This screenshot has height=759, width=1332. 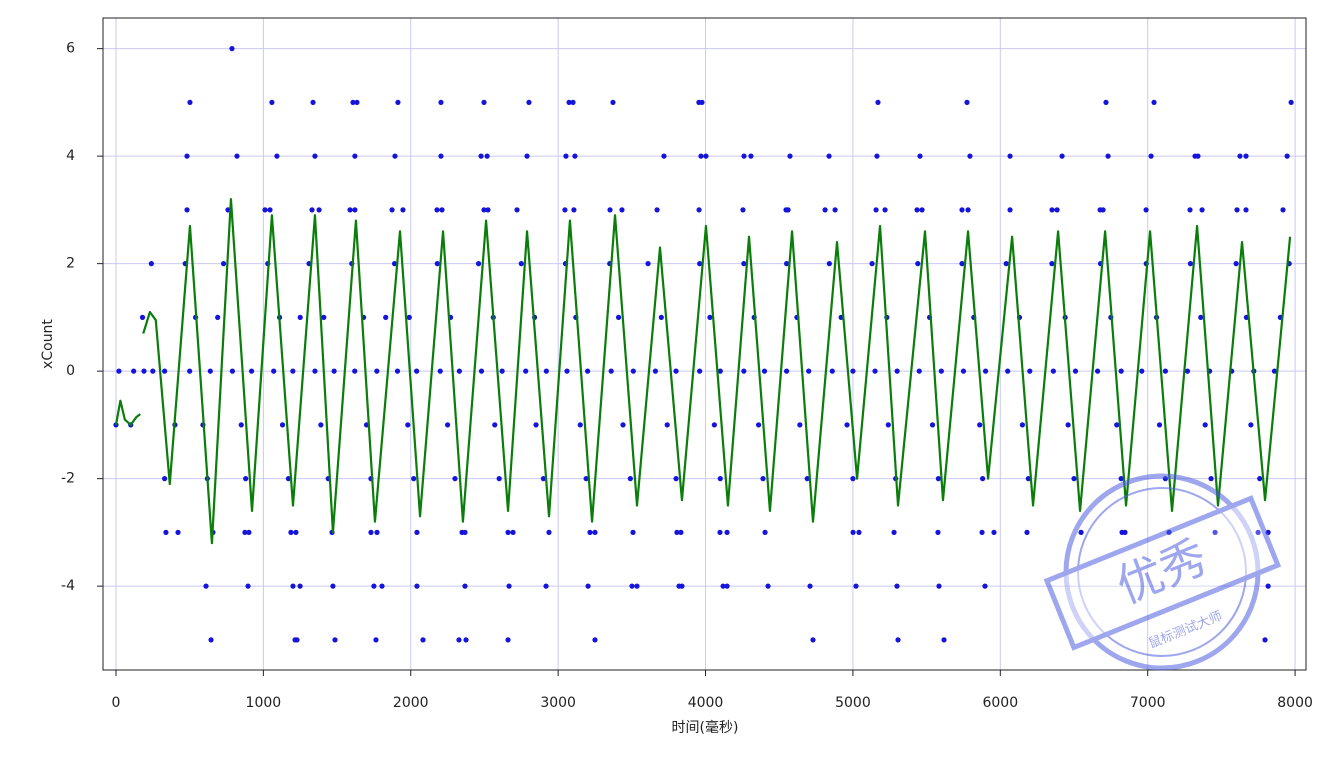 I want to click on x-tick-label: 4000, so click(x=706, y=703).